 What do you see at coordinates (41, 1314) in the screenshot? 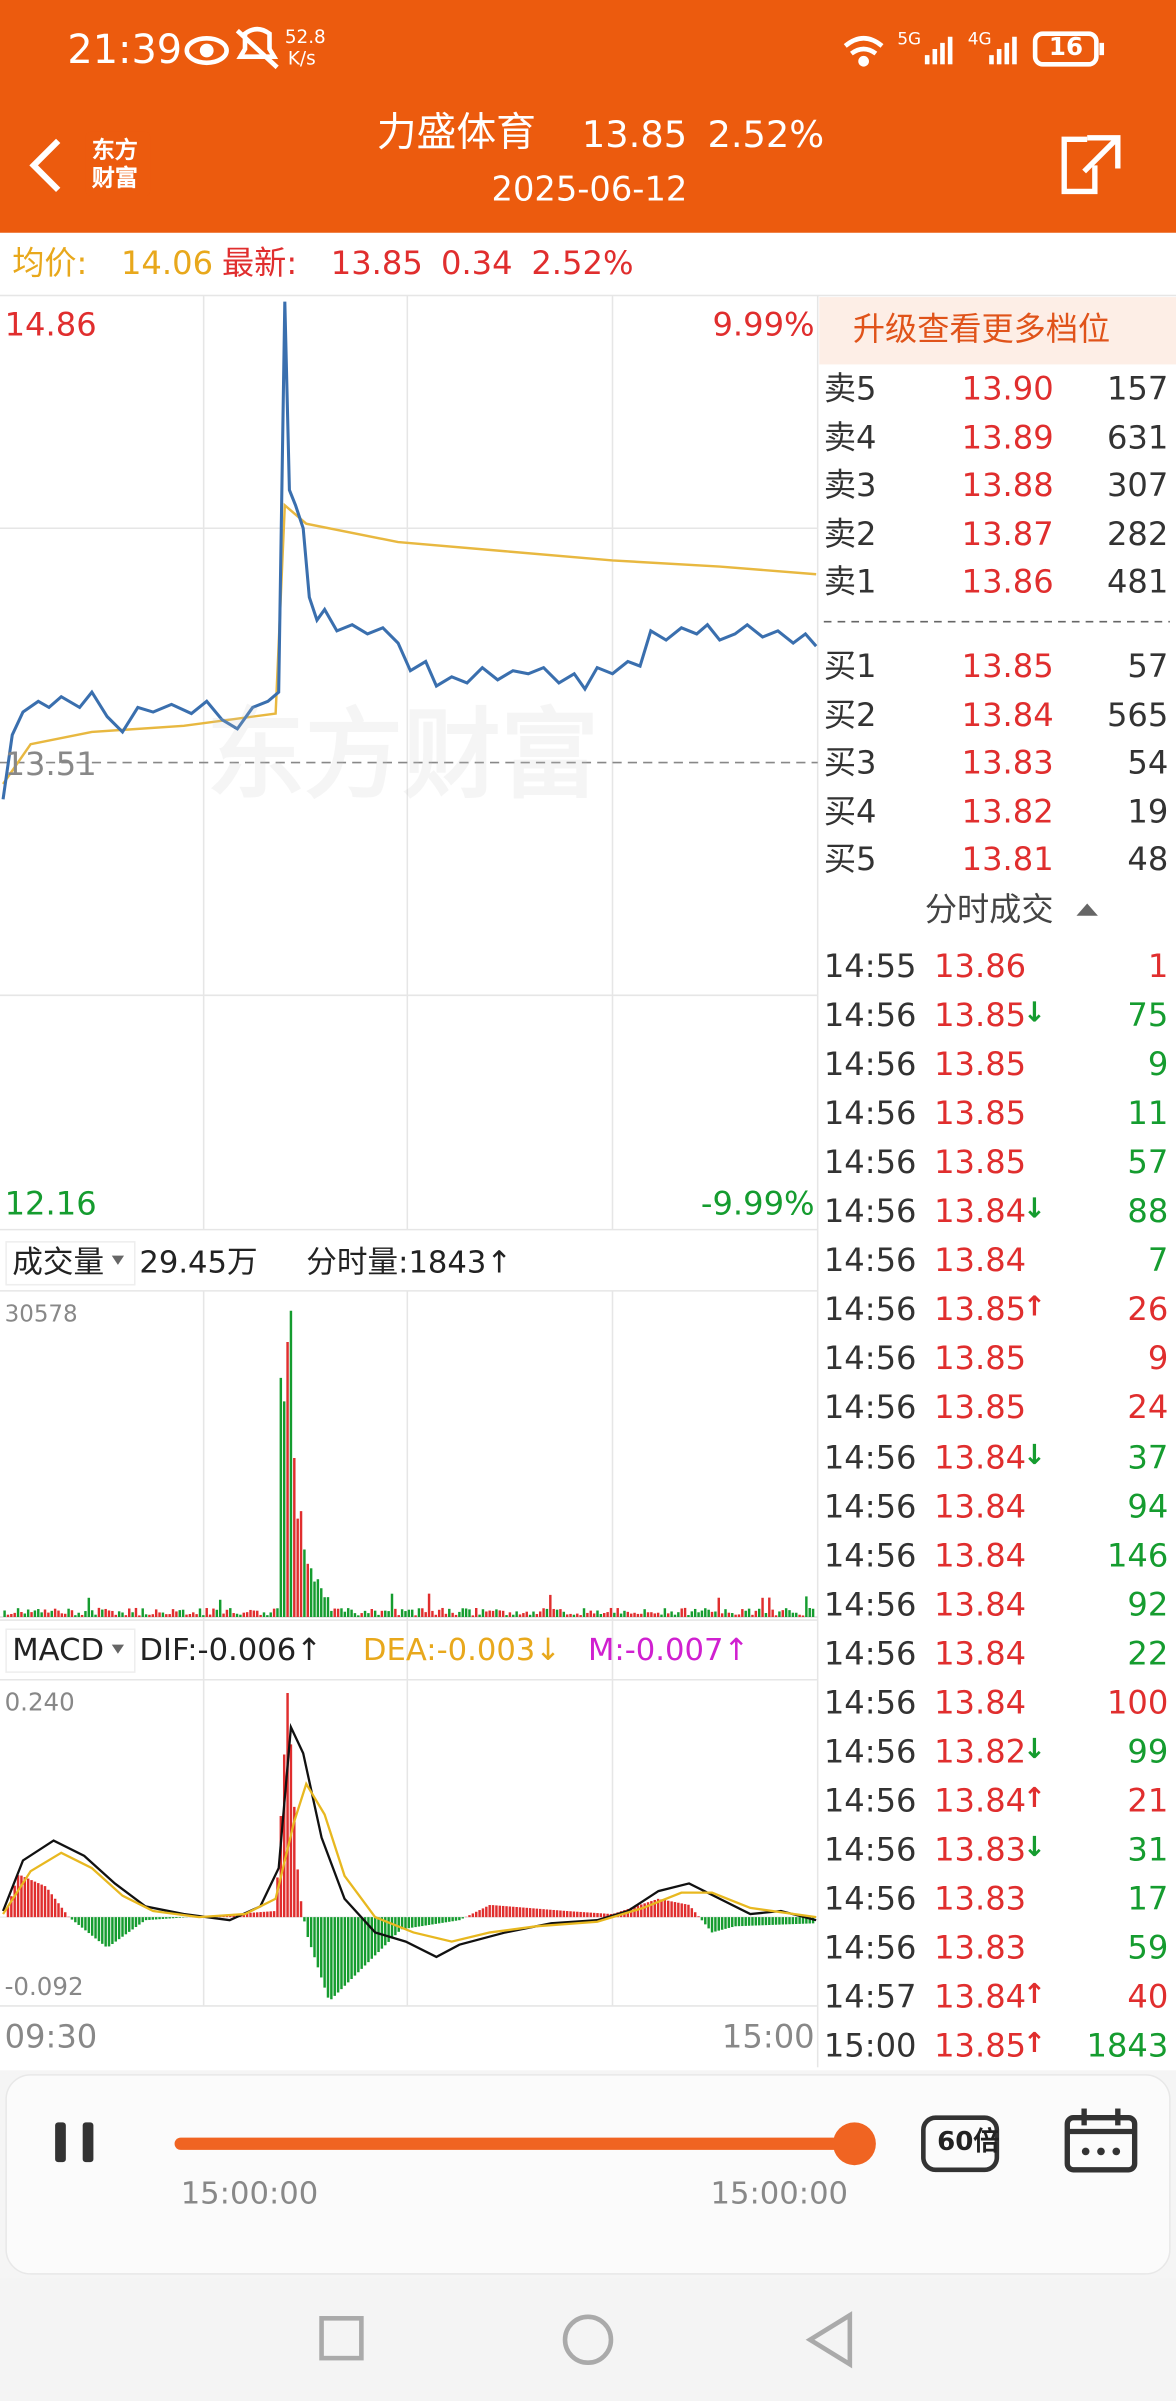
I see `volume-max: 30578` at bounding box center [41, 1314].